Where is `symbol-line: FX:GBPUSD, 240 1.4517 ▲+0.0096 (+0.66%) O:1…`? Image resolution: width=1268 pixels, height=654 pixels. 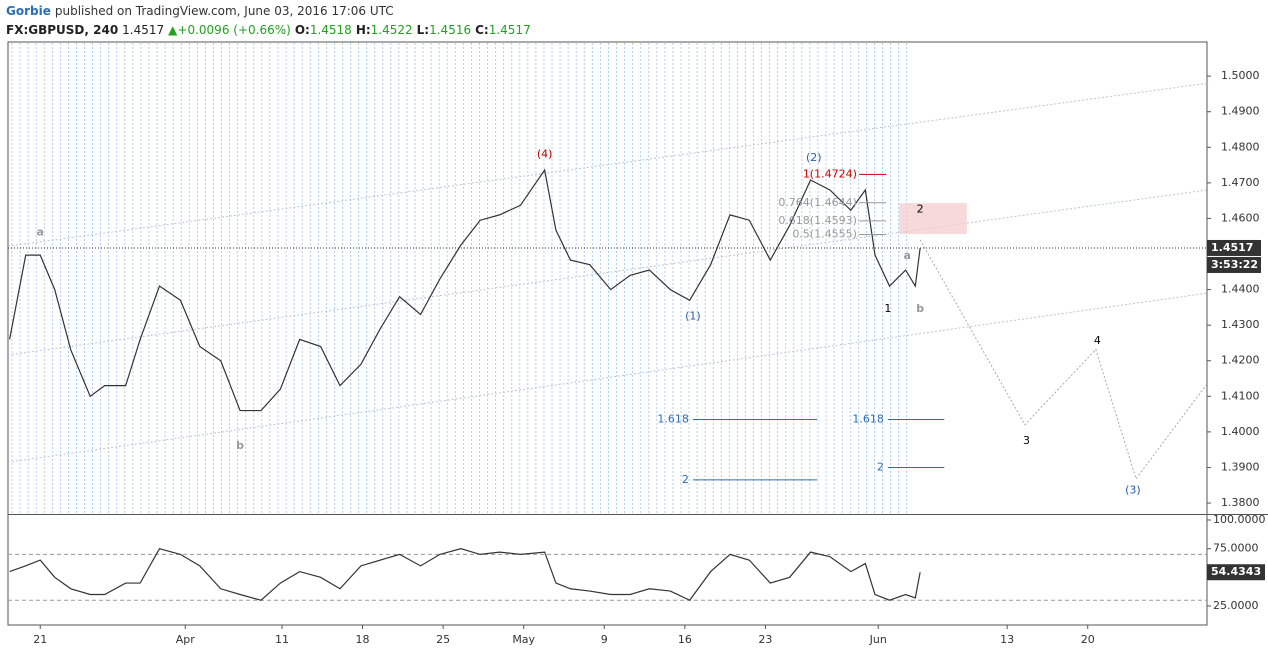
symbol-line: FX:GBPUSD, 240 1.4517 ▲+0.0096 (+0.66%) O:1… is located at coordinates (268, 30).